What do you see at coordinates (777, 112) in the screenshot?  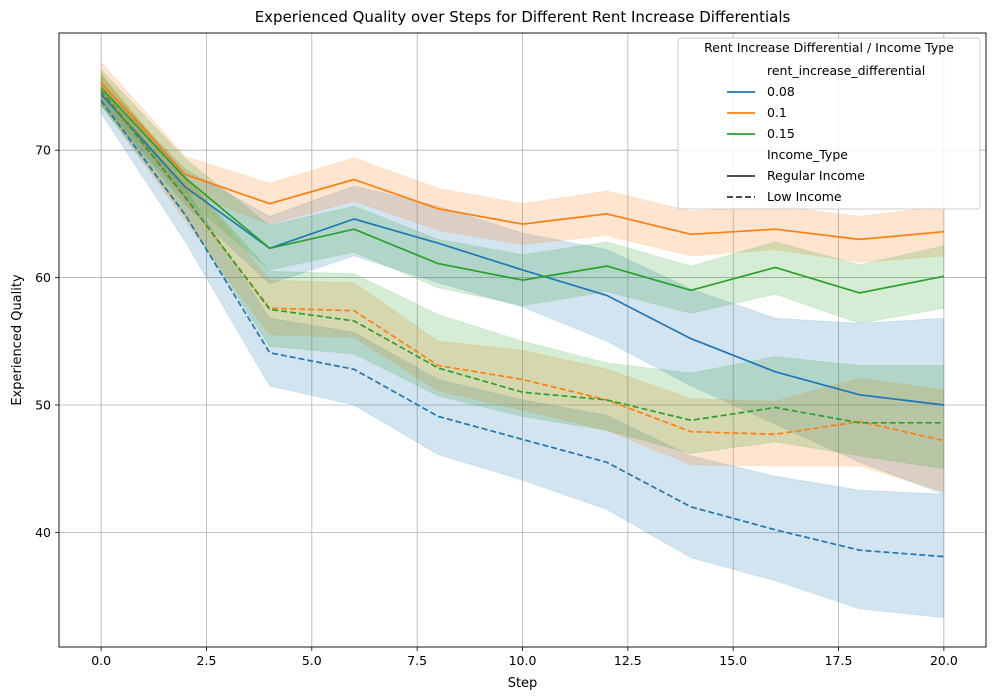 I see `legend-label: 0.1` at bounding box center [777, 112].